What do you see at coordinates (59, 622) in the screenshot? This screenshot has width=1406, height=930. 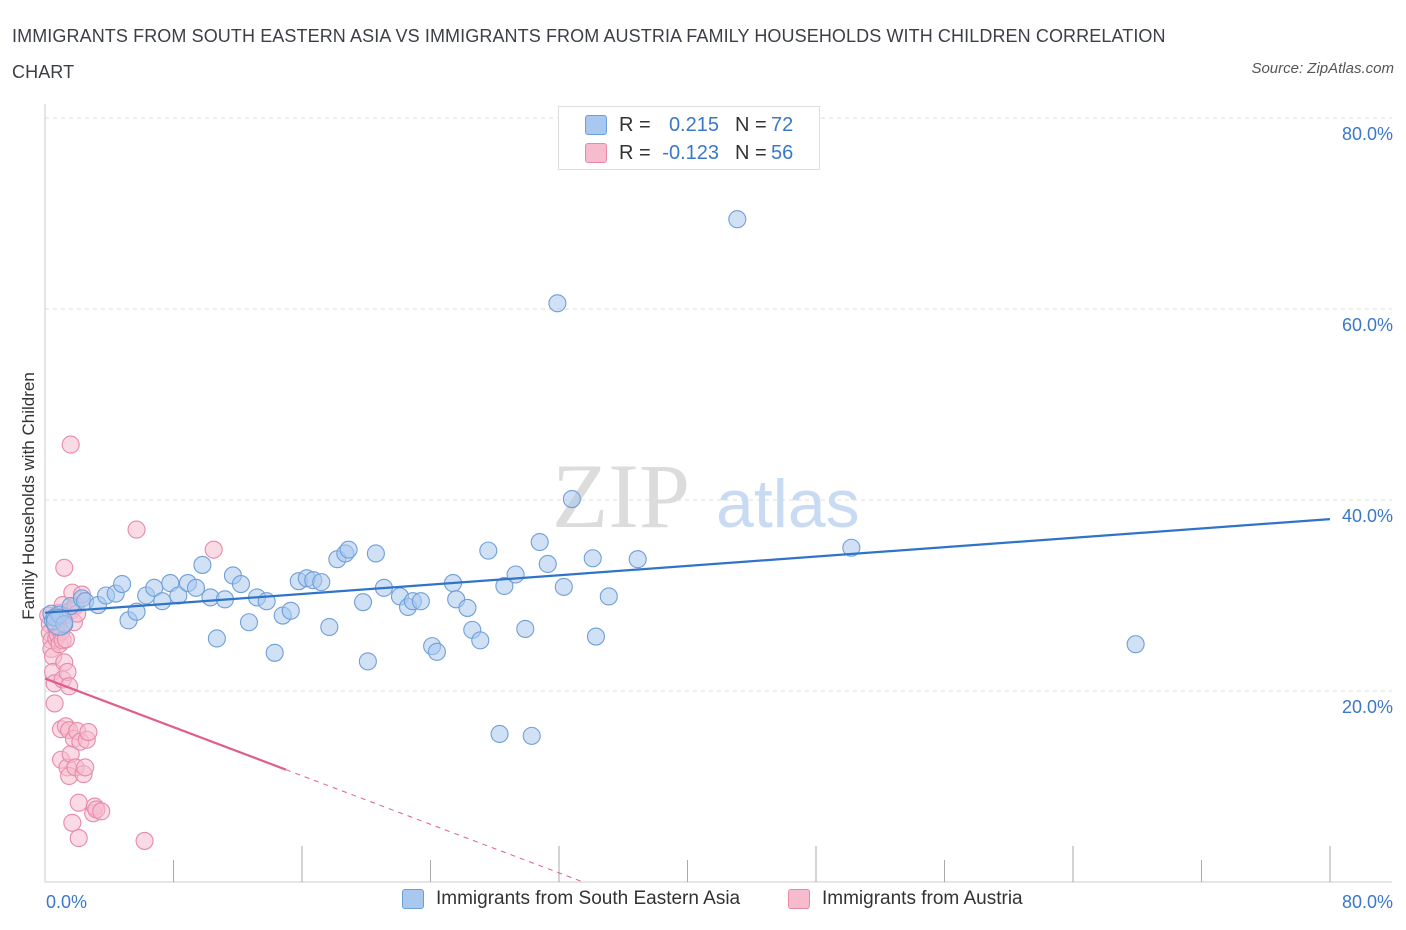 I see `sea-point-cluster` at bounding box center [59, 622].